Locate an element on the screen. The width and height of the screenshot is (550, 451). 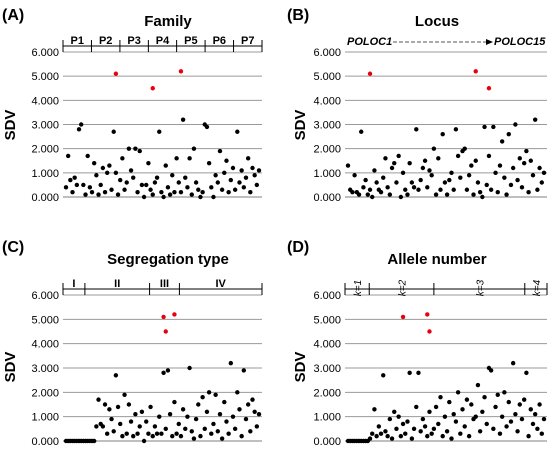
group-label: P7 is located at coordinates (247, 41).